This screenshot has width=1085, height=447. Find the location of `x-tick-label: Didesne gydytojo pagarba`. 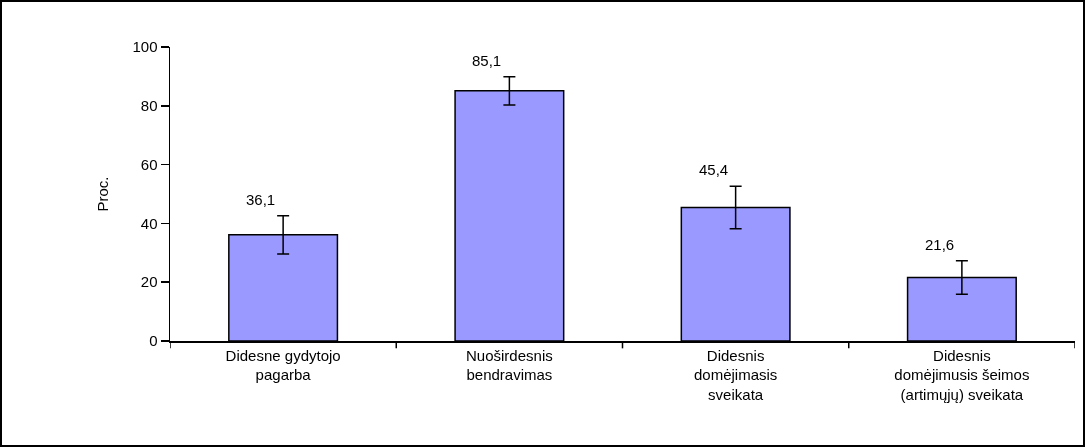

x-tick-label: Didesne gydytojo pagarba is located at coordinates (283, 364).